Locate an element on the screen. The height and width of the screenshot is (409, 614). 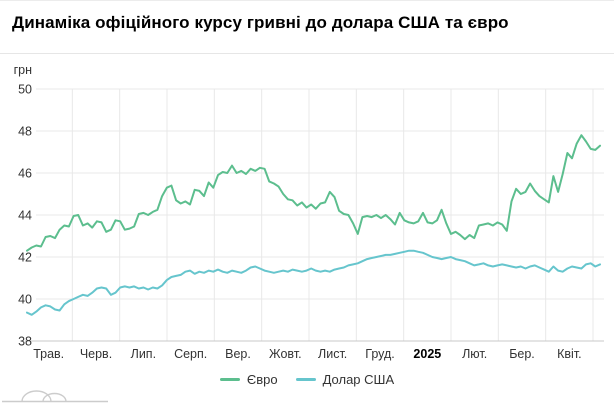
svg-text: 44 is located at coordinates (25, 216).